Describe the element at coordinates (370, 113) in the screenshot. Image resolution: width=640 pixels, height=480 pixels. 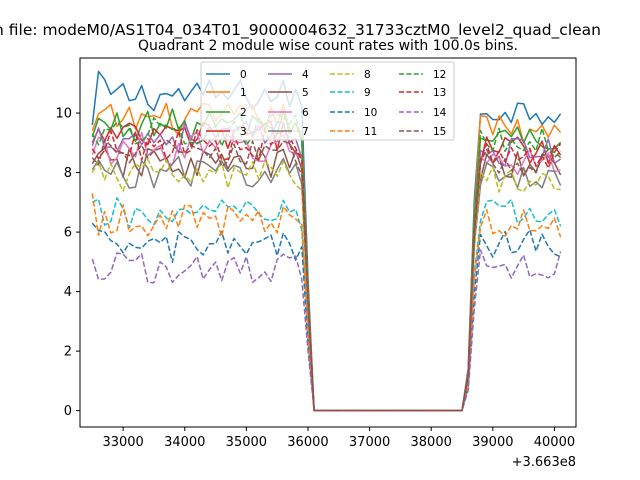
I see `legend-label-10: 10` at that location.